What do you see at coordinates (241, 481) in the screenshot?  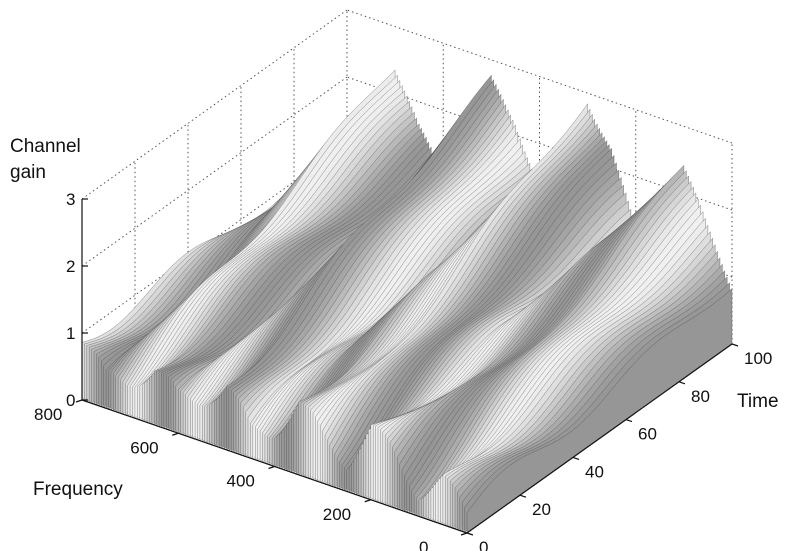 I see `x-tick-label: 400` at bounding box center [241, 481].